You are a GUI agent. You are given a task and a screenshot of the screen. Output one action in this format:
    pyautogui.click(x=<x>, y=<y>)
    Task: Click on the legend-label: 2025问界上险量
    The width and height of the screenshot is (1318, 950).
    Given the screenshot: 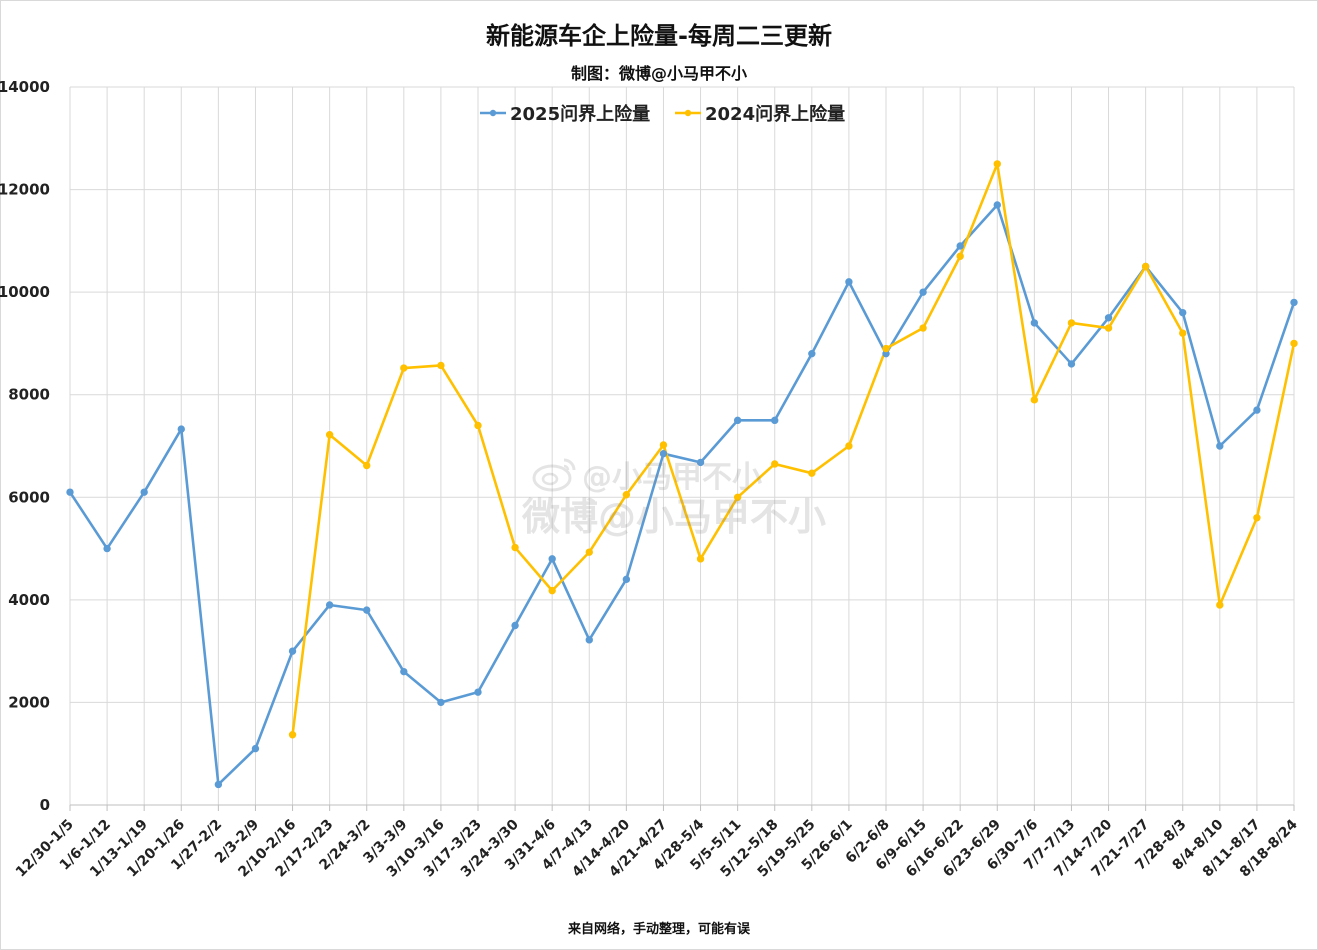 What is the action you would take?
    pyautogui.click(x=580, y=114)
    